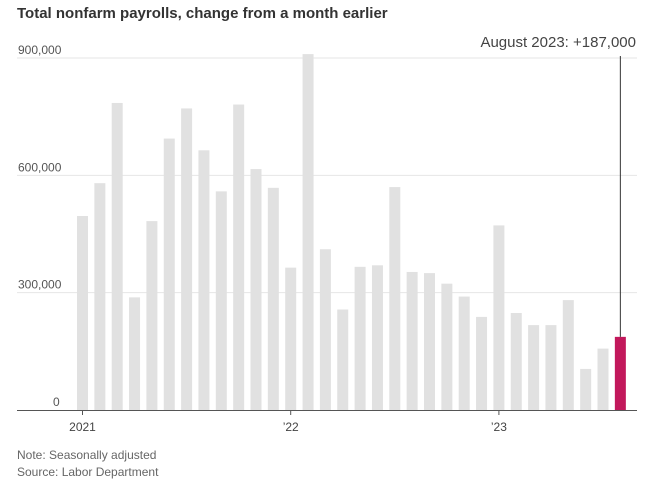 The width and height of the screenshot is (645, 497). Describe the element at coordinates (82, 427) in the screenshot. I see `x-tick-label: 2021` at that location.